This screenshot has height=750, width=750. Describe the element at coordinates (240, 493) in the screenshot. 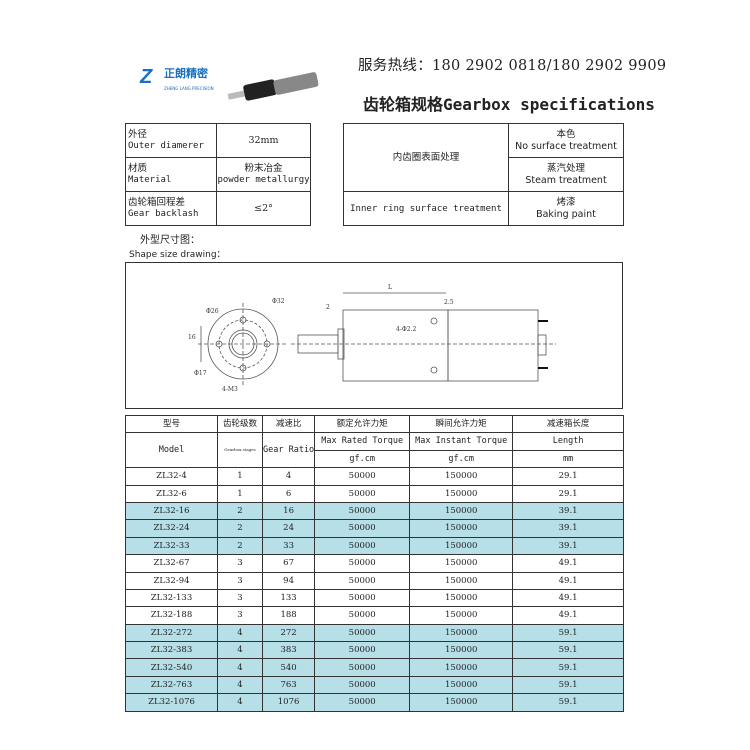

I see `cell-stages: 1` at that location.